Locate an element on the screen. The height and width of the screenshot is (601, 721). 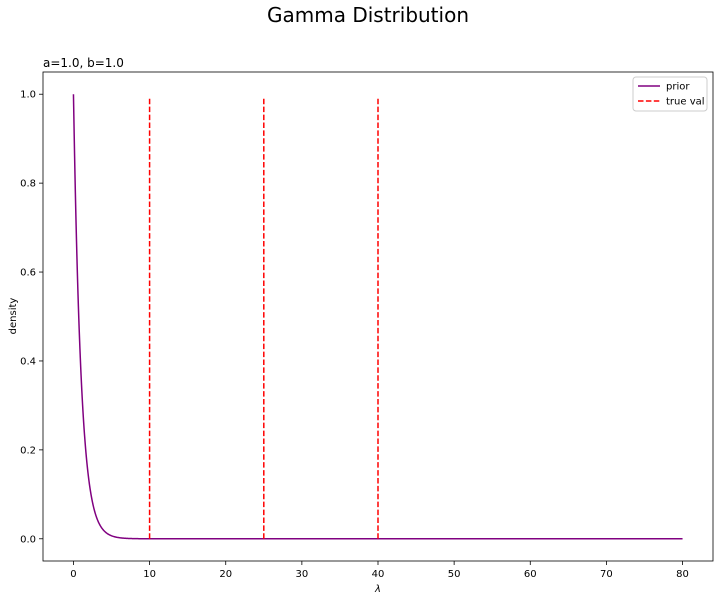
y-tick-label: 0.8 is located at coordinates (28, 184).